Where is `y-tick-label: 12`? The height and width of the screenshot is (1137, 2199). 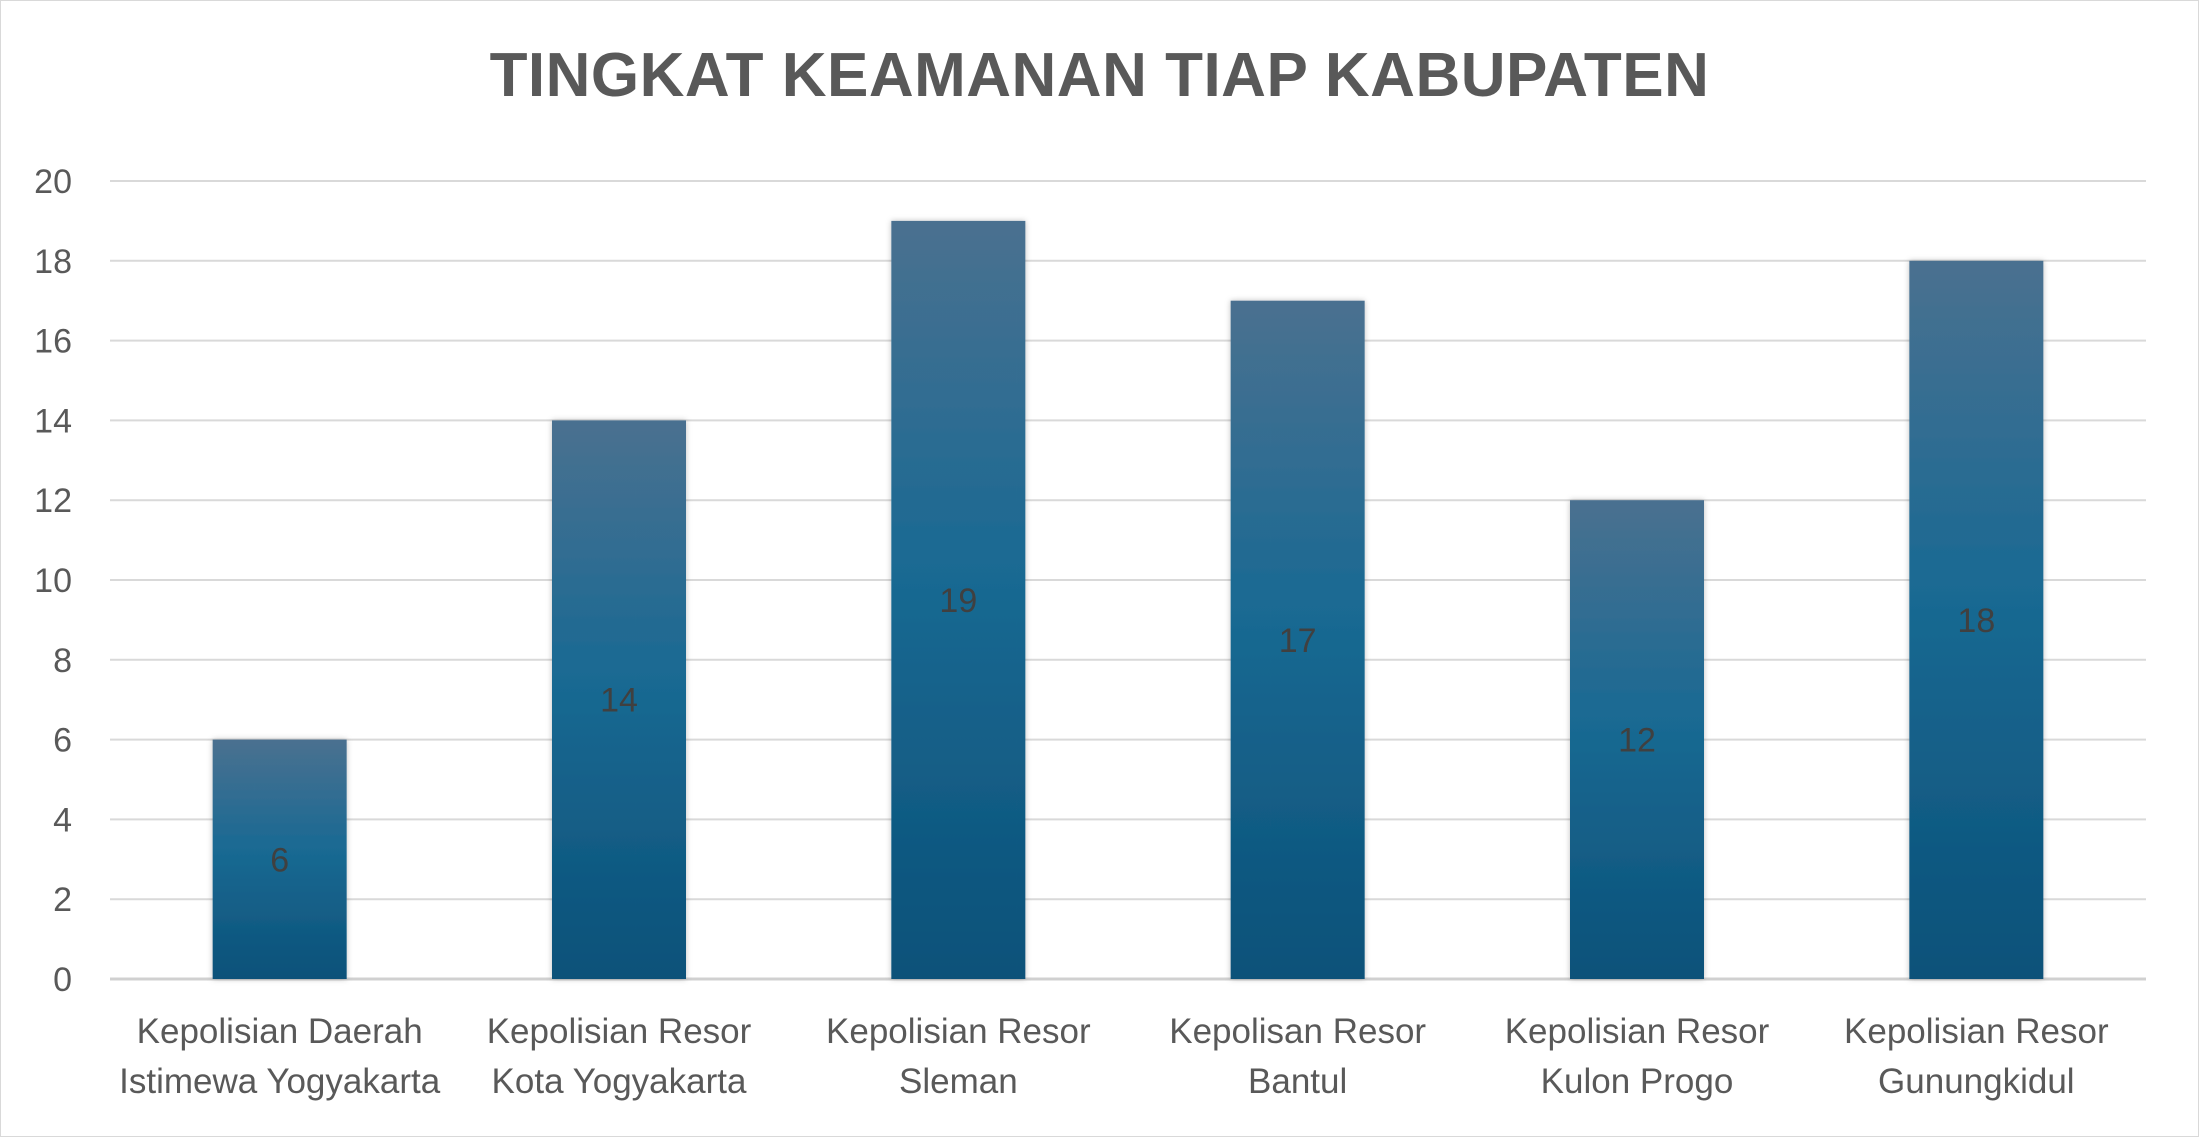 y-tick-label: 12 is located at coordinates (53, 501).